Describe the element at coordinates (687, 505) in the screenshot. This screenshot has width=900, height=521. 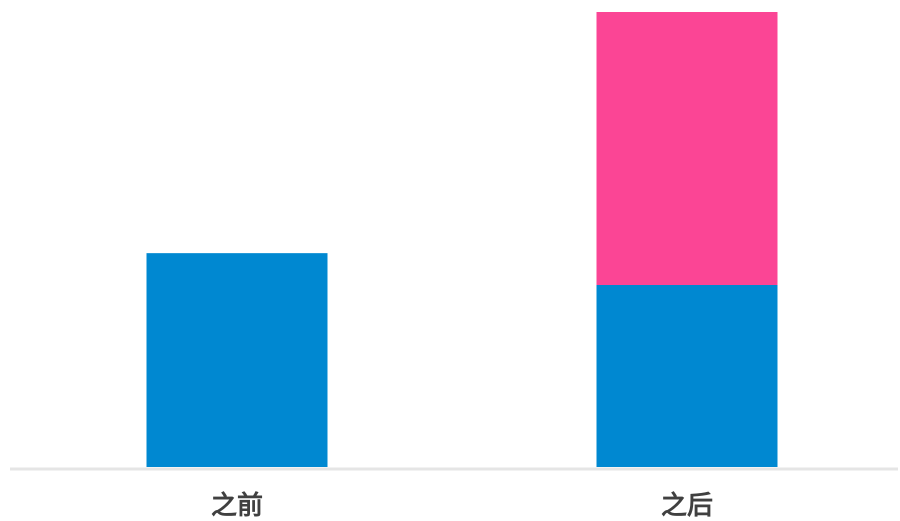
I see `x-tick-label: 之后` at that location.